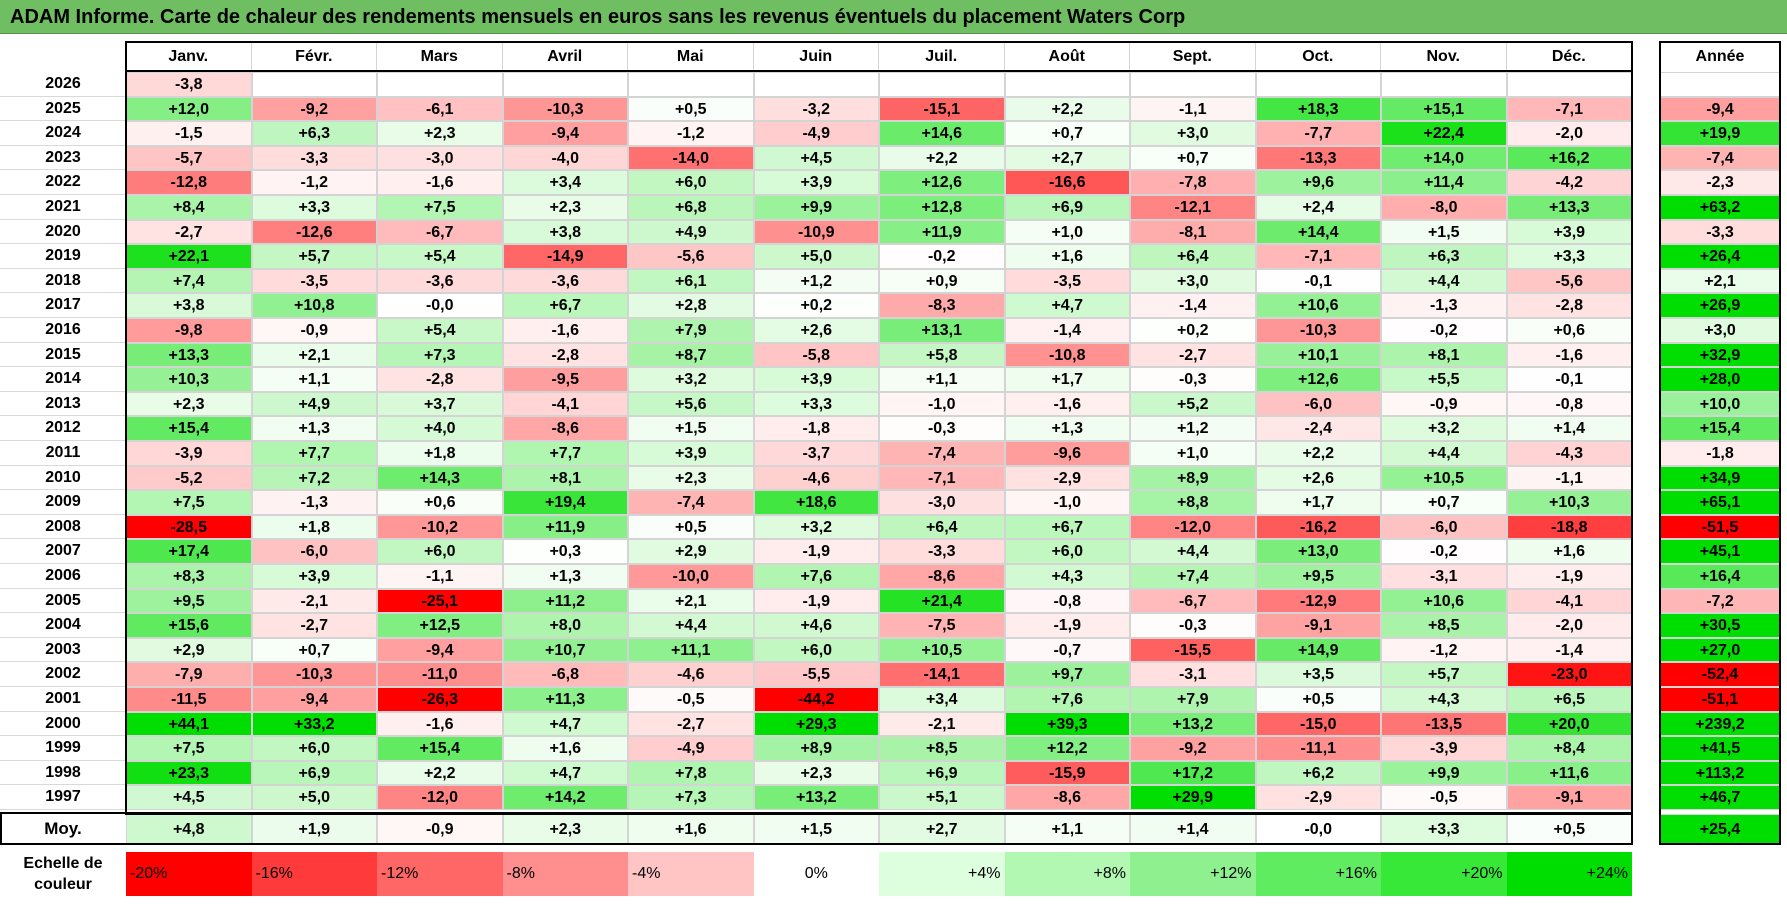 The width and height of the screenshot is (1787, 912). I want to click on year-label: 2011, so click(63, 452).